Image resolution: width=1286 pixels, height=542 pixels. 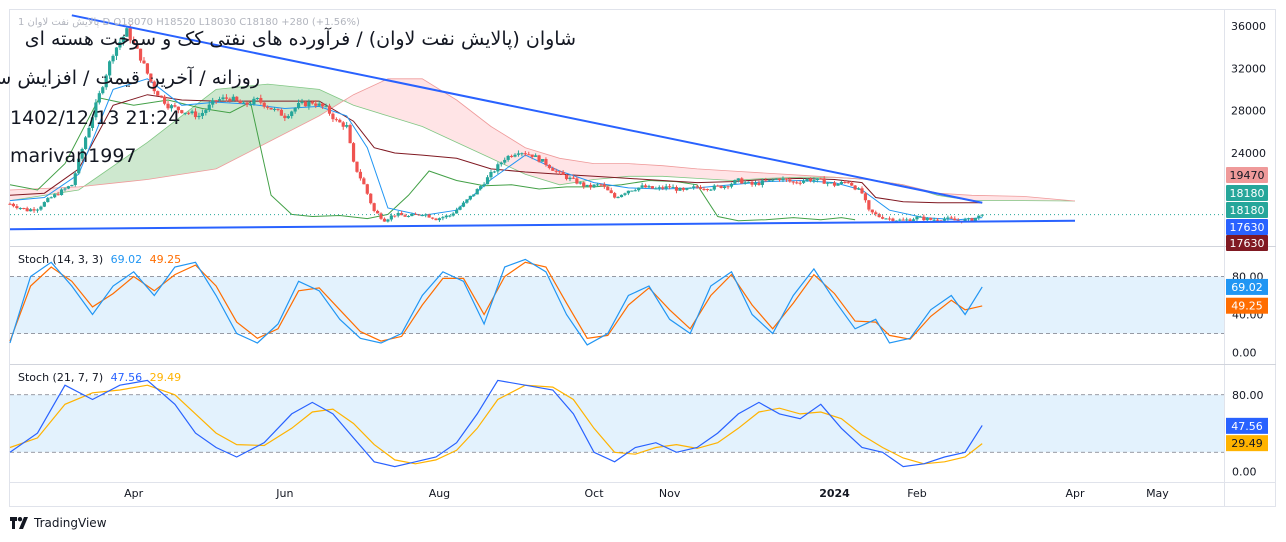 What do you see at coordinates (165, 377) in the screenshot?
I see `stoch2-d-value: 29.49` at bounding box center [165, 377].